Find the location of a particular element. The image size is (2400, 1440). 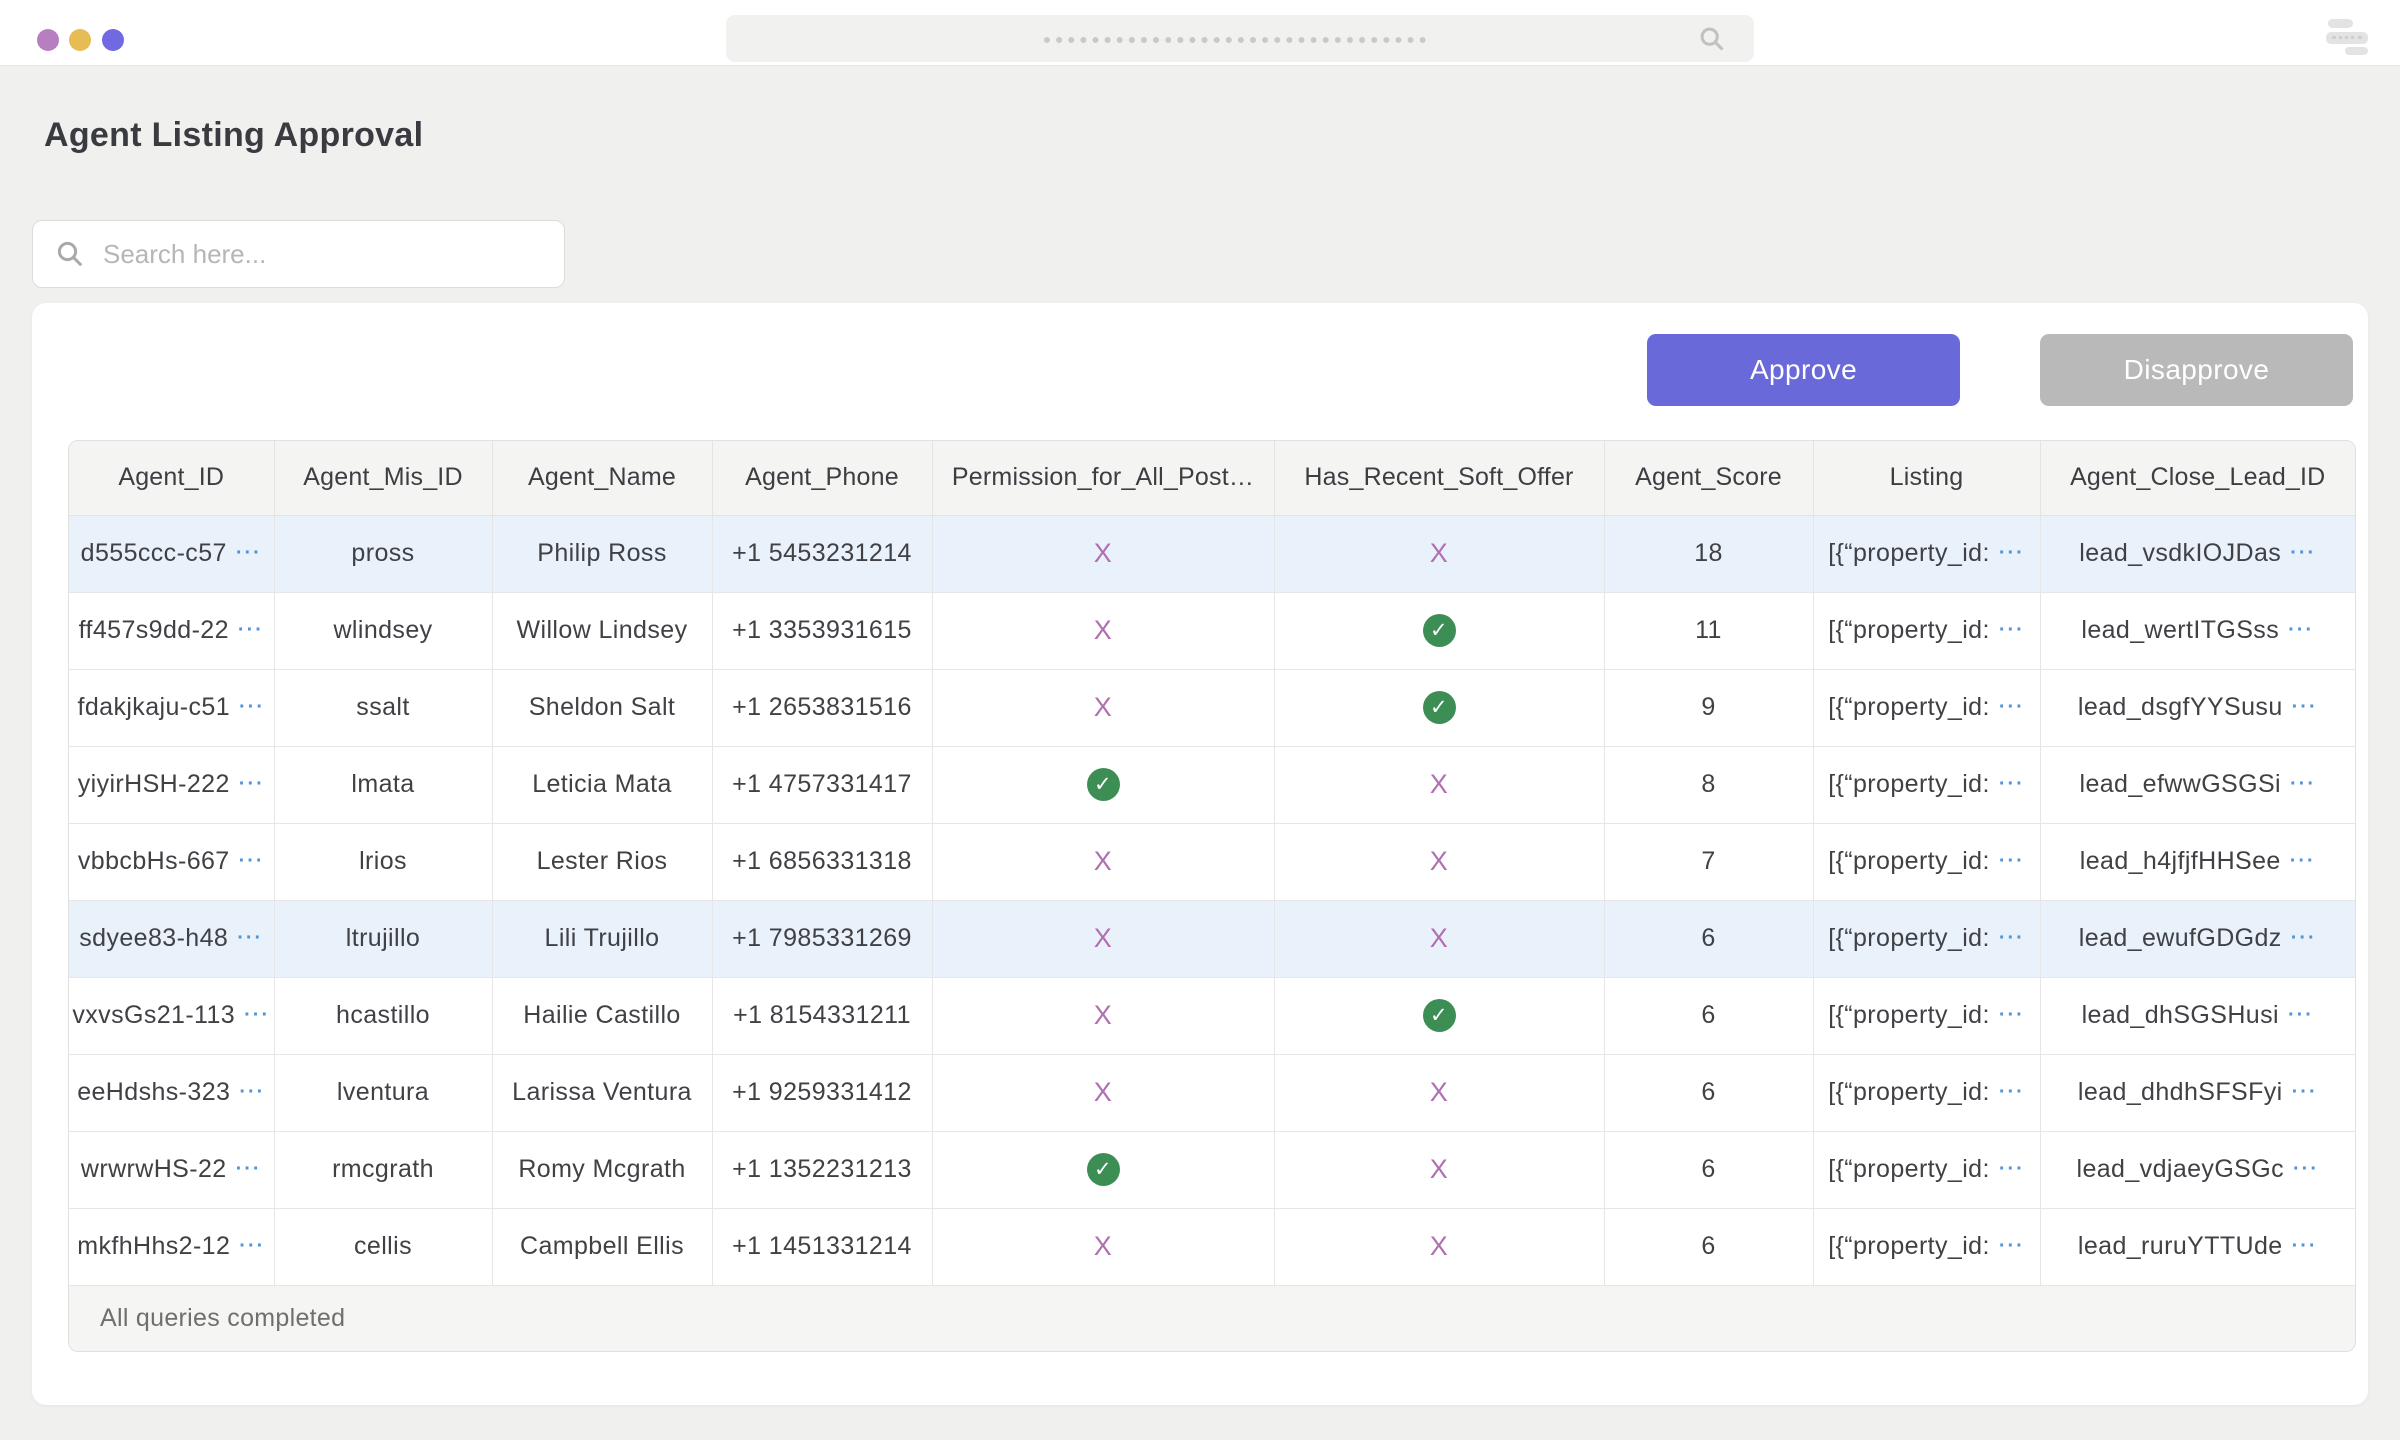

cell-agent-phone: +1 5453231214 is located at coordinates (822, 554).